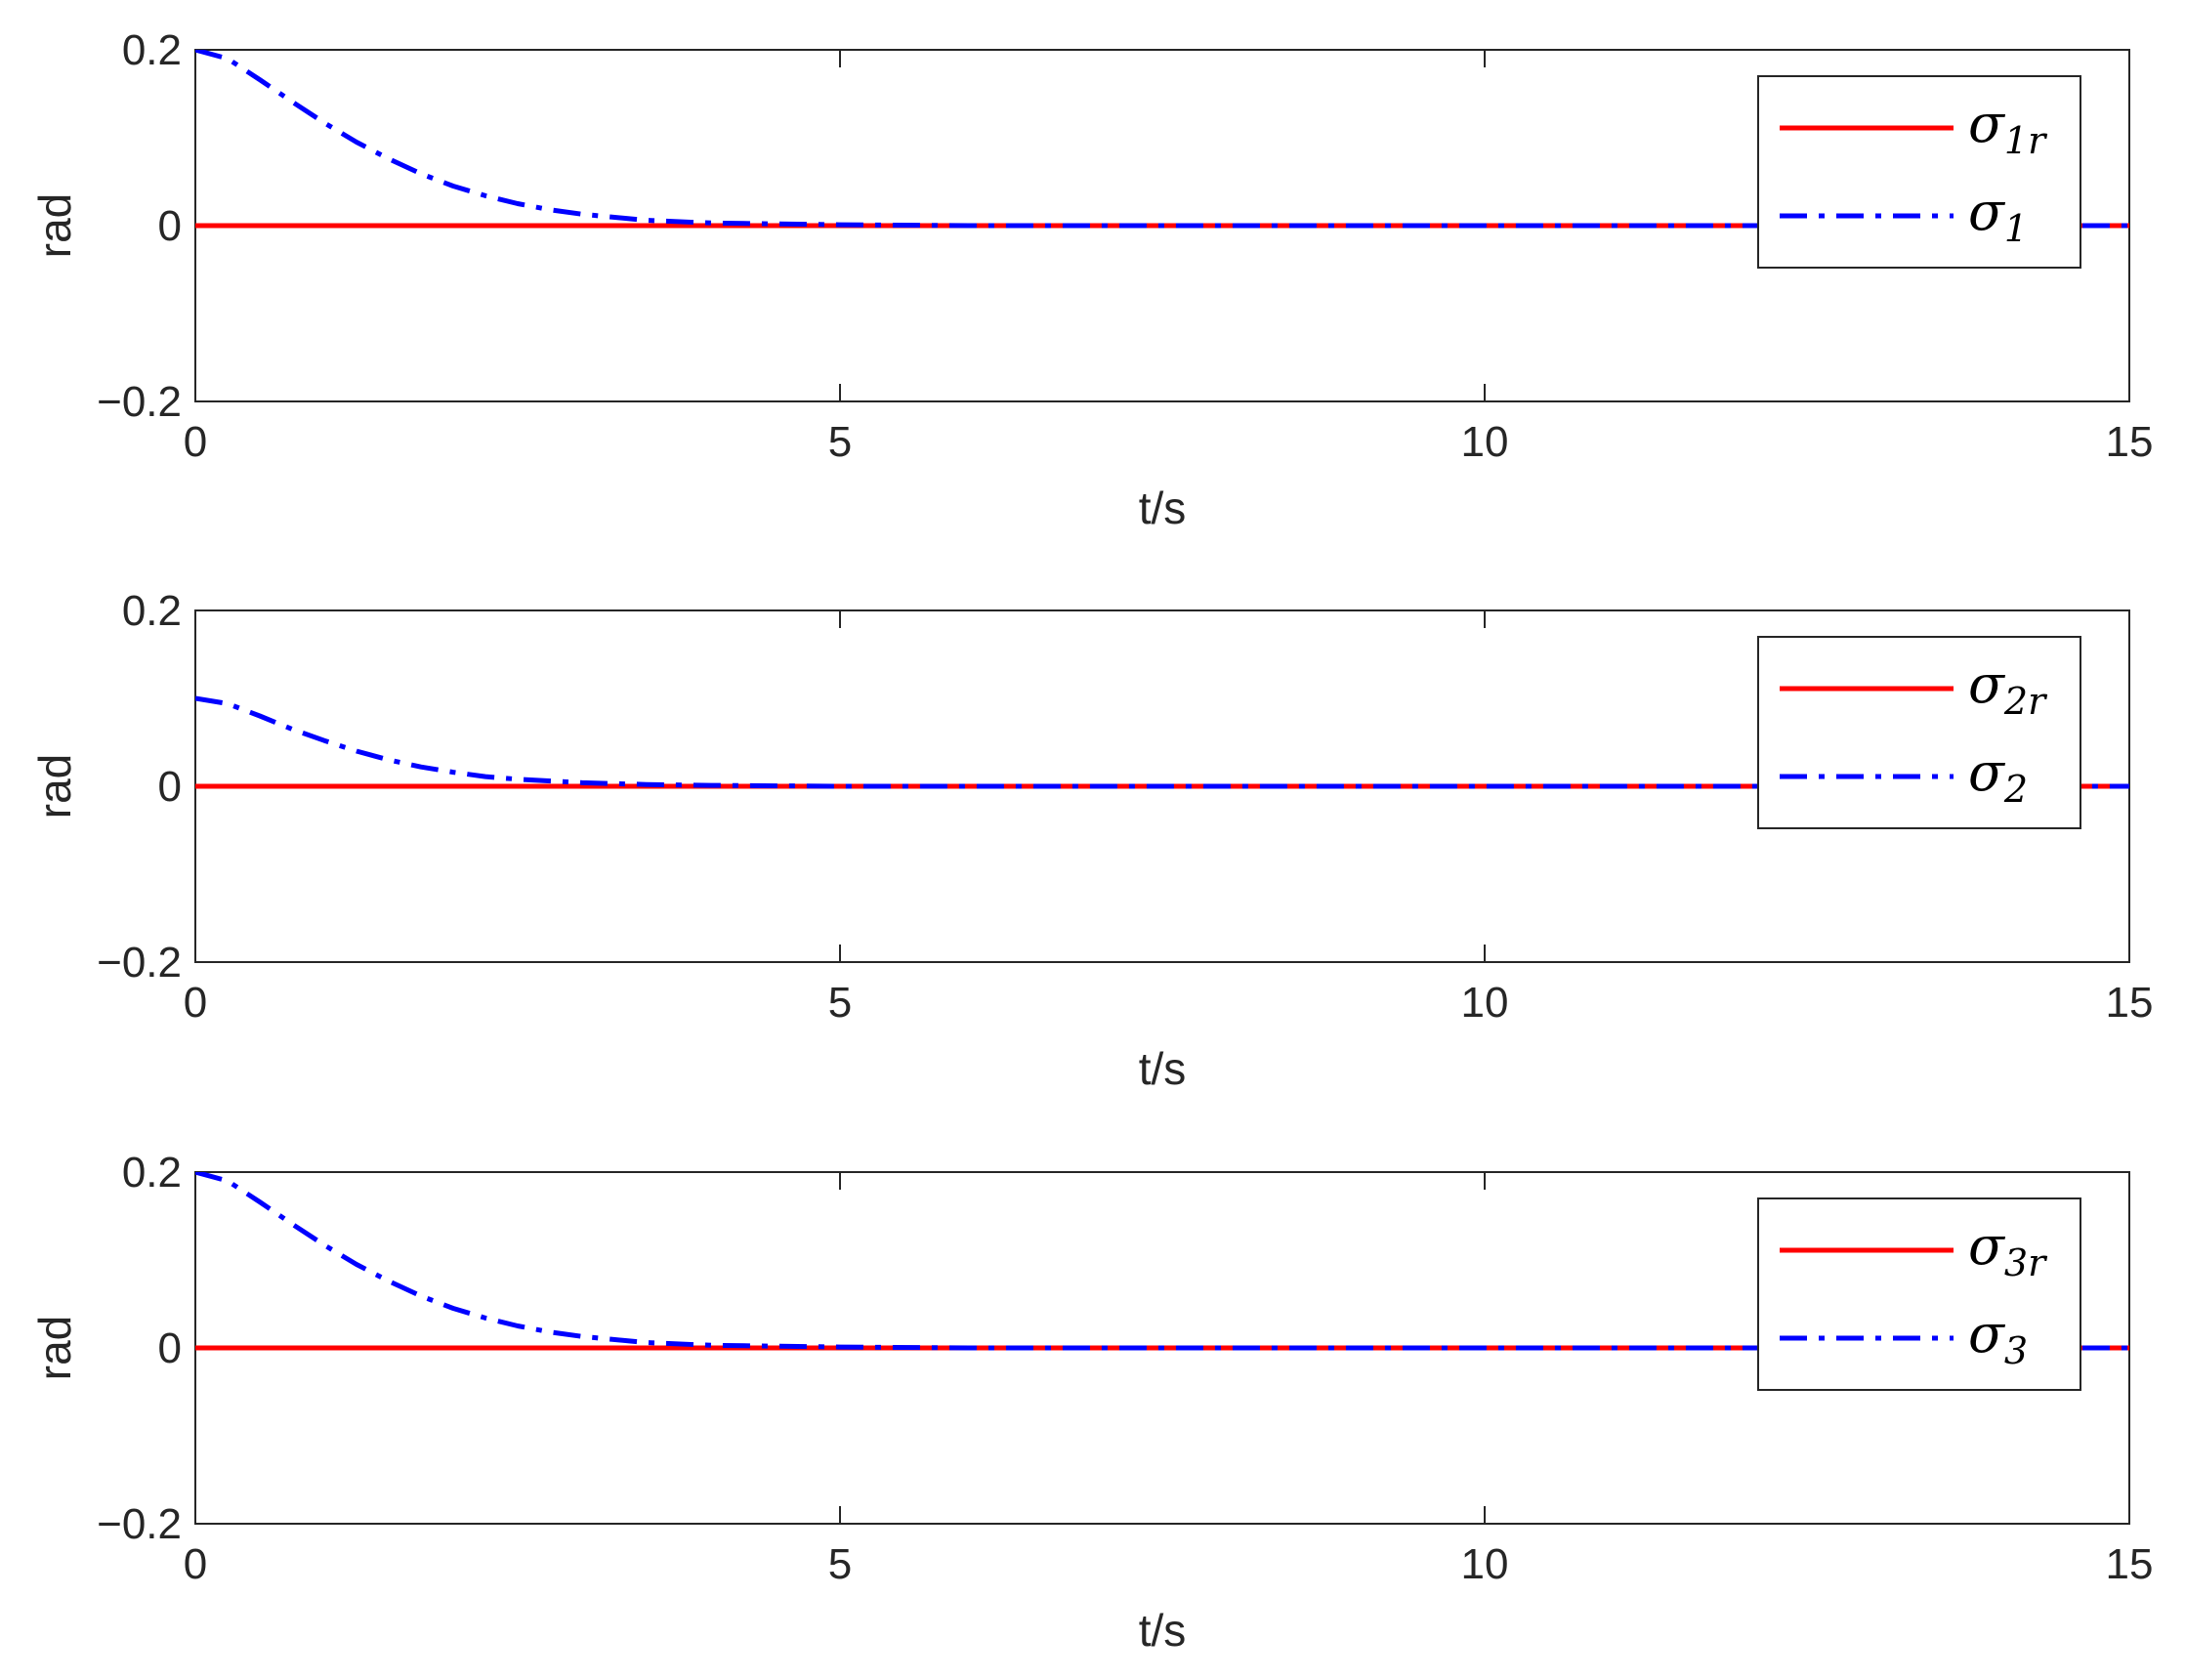  Describe the element at coordinates (1998, 776) in the screenshot. I see `legend-entry-σ2: σ2` at that location.